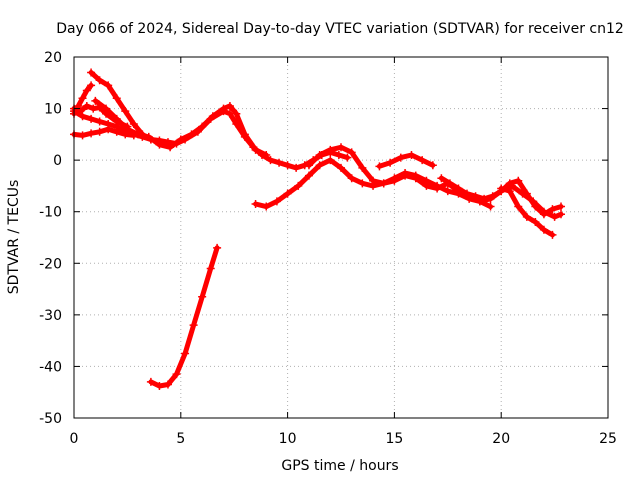 The width and height of the screenshot is (640, 480). I want to click on x-tick-label: 10, so click(288, 439).